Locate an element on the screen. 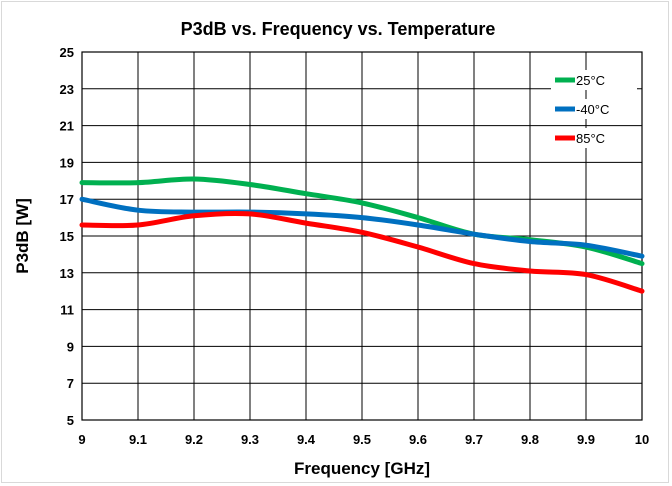  x-tick-label: 9.2 is located at coordinates (194, 439).